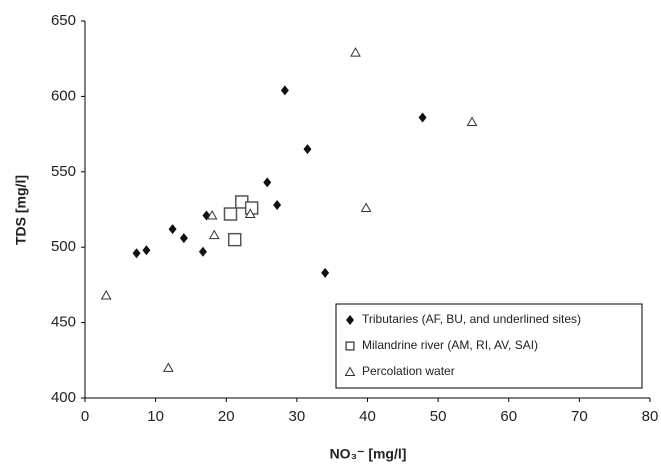  What do you see at coordinates (297, 416) in the screenshot?
I see `x-tick-label: 30` at bounding box center [297, 416].